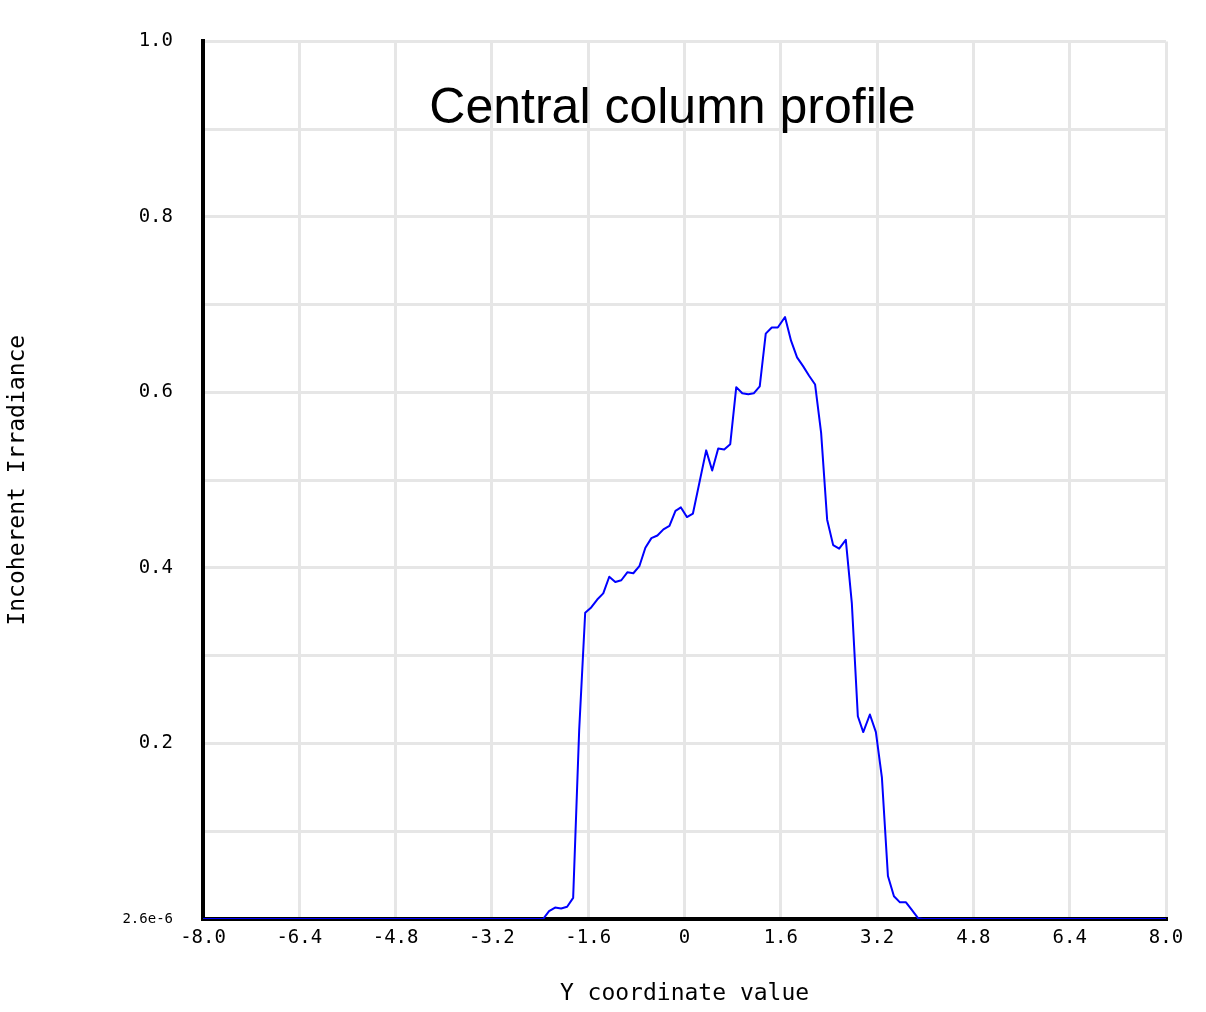  What do you see at coordinates (973, 936) in the screenshot?
I see `x-tick-label: 4.8` at bounding box center [973, 936].